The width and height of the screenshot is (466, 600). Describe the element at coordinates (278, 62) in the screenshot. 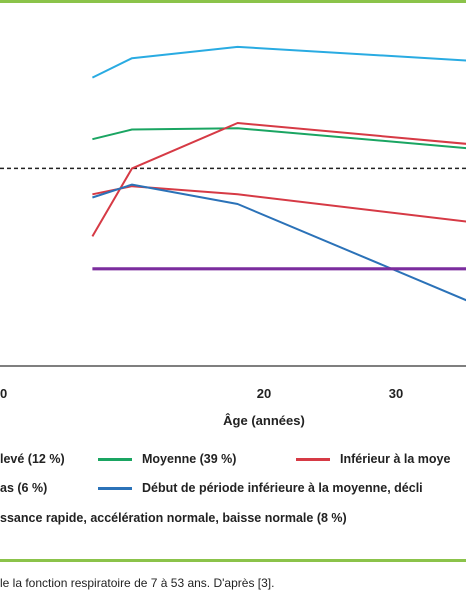

I see `series-line-eleve` at that location.